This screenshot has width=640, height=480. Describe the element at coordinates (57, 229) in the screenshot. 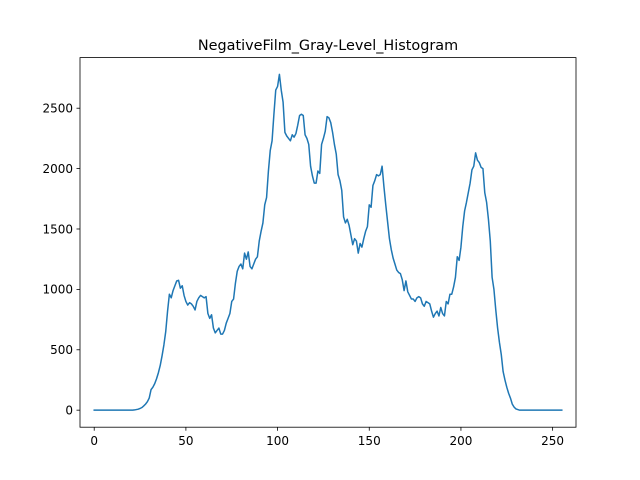

I see `y-tick-label: 1500` at that location.